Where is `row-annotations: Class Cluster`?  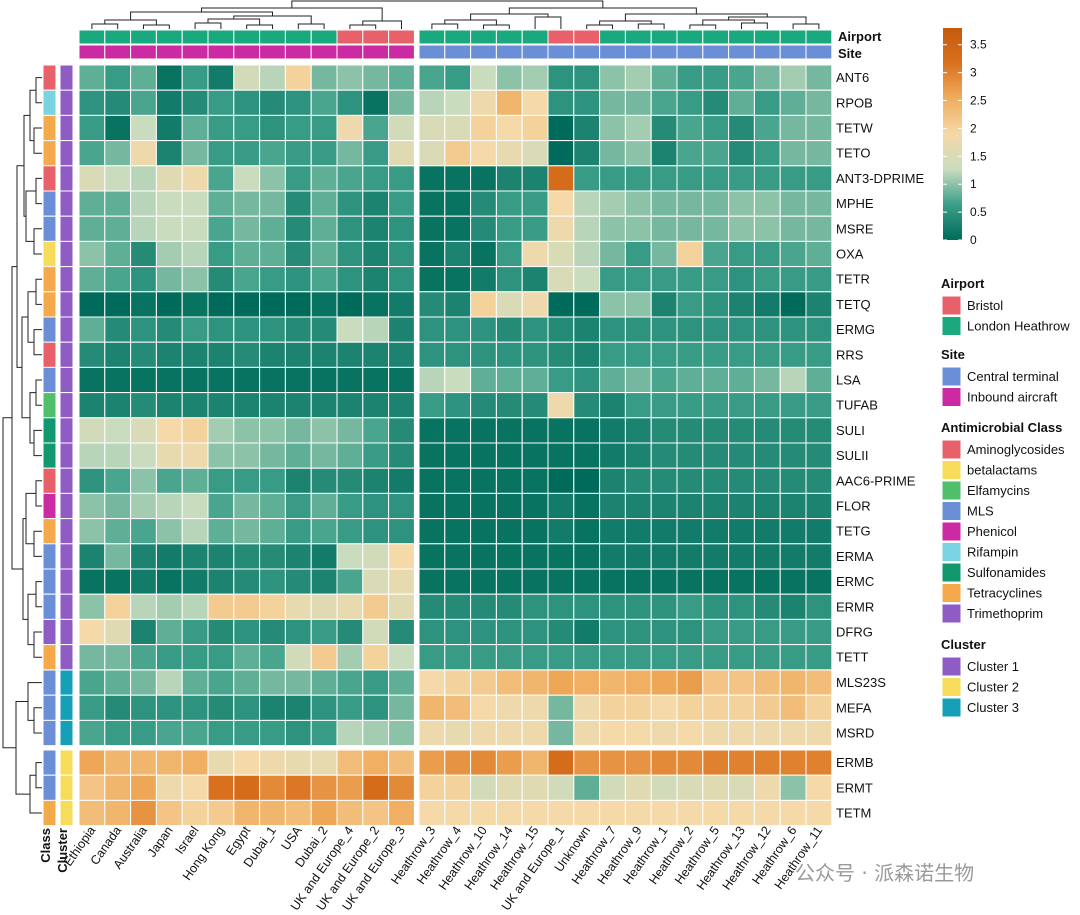
row-annotations: Class Cluster is located at coordinates (56, 468).